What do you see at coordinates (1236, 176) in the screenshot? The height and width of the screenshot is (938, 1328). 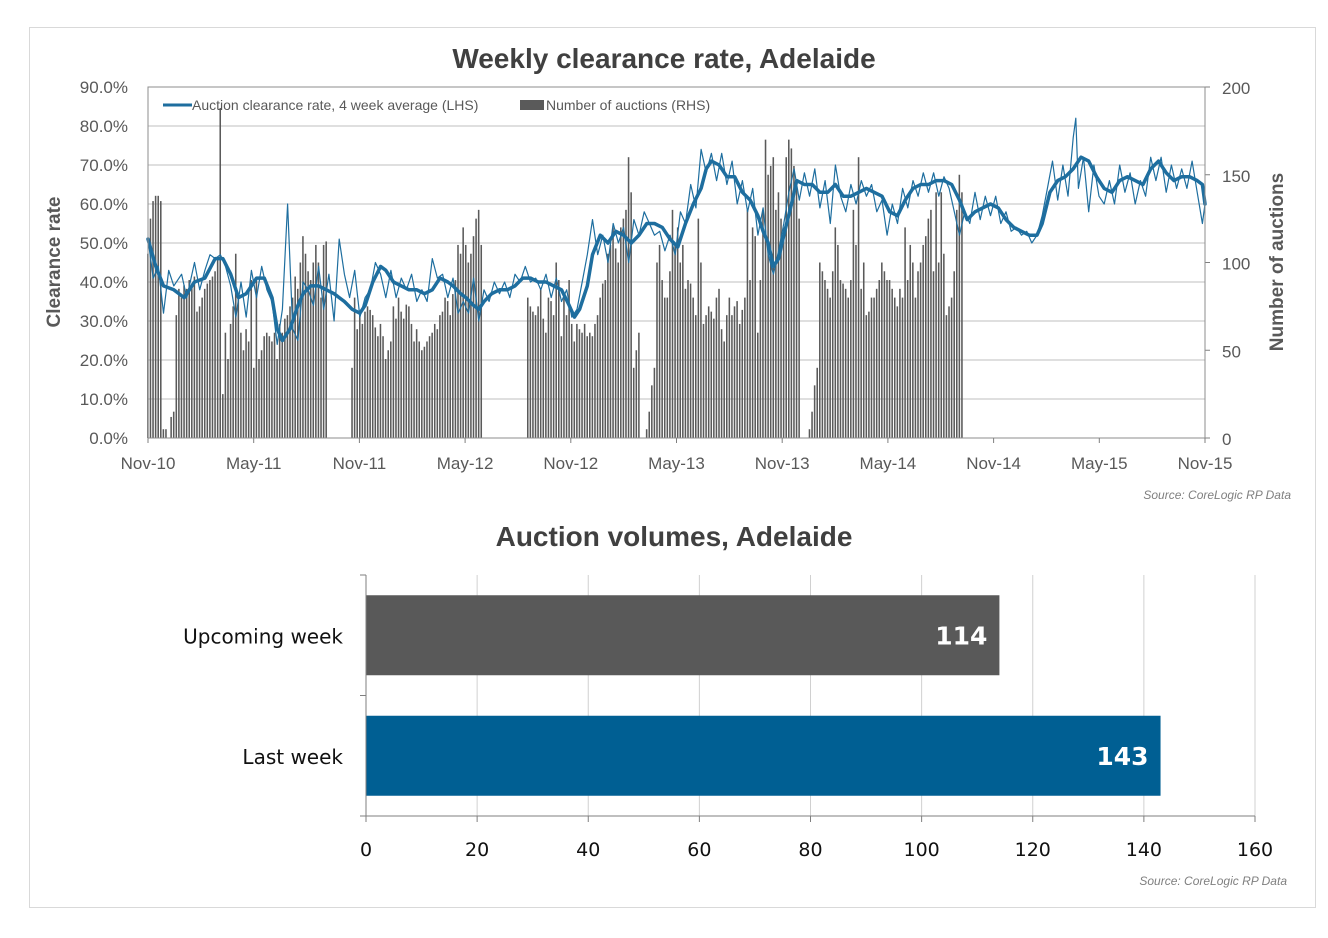 I see `chart1-y2-tick-label: 150` at bounding box center [1236, 176].